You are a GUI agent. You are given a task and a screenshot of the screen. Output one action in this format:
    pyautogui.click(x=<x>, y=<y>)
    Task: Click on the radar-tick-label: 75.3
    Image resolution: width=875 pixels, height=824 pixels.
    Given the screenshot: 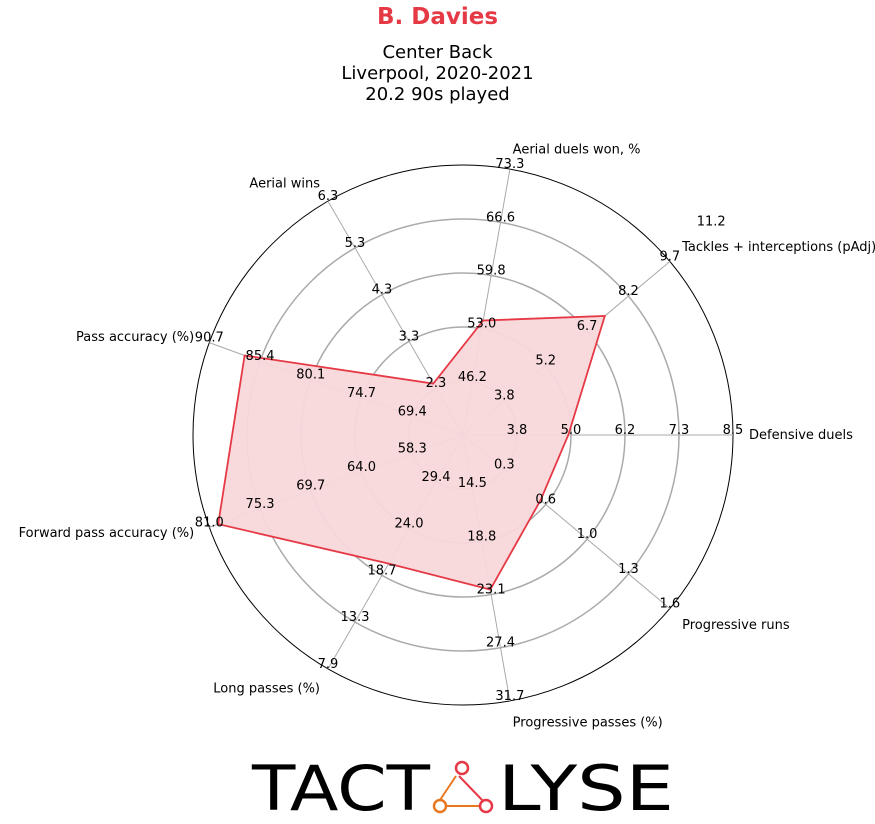 What is the action you would take?
    pyautogui.click(x=260, y=504)
    